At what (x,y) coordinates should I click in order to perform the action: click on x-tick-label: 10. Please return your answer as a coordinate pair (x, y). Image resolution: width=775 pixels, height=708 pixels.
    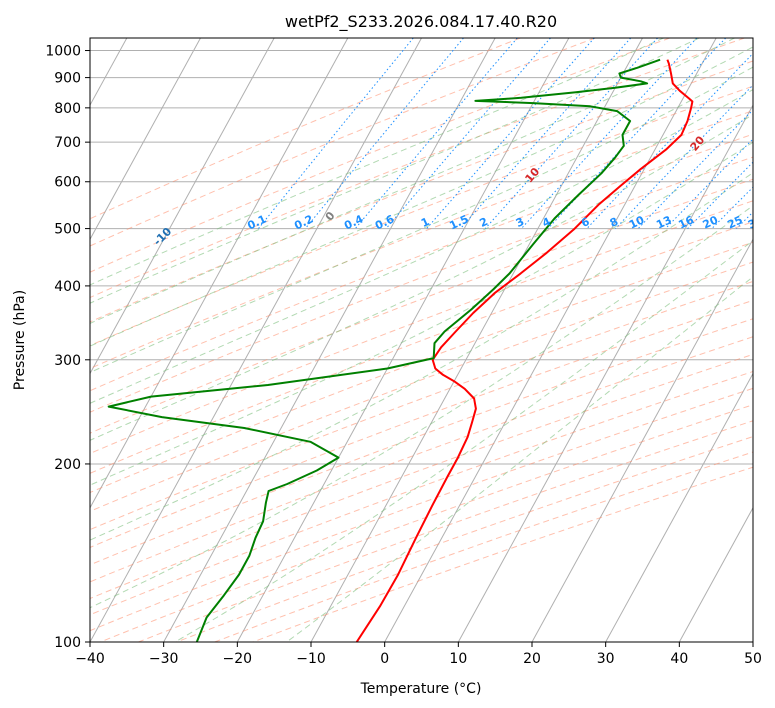
    Looking at the image, I should click on (458, 659).